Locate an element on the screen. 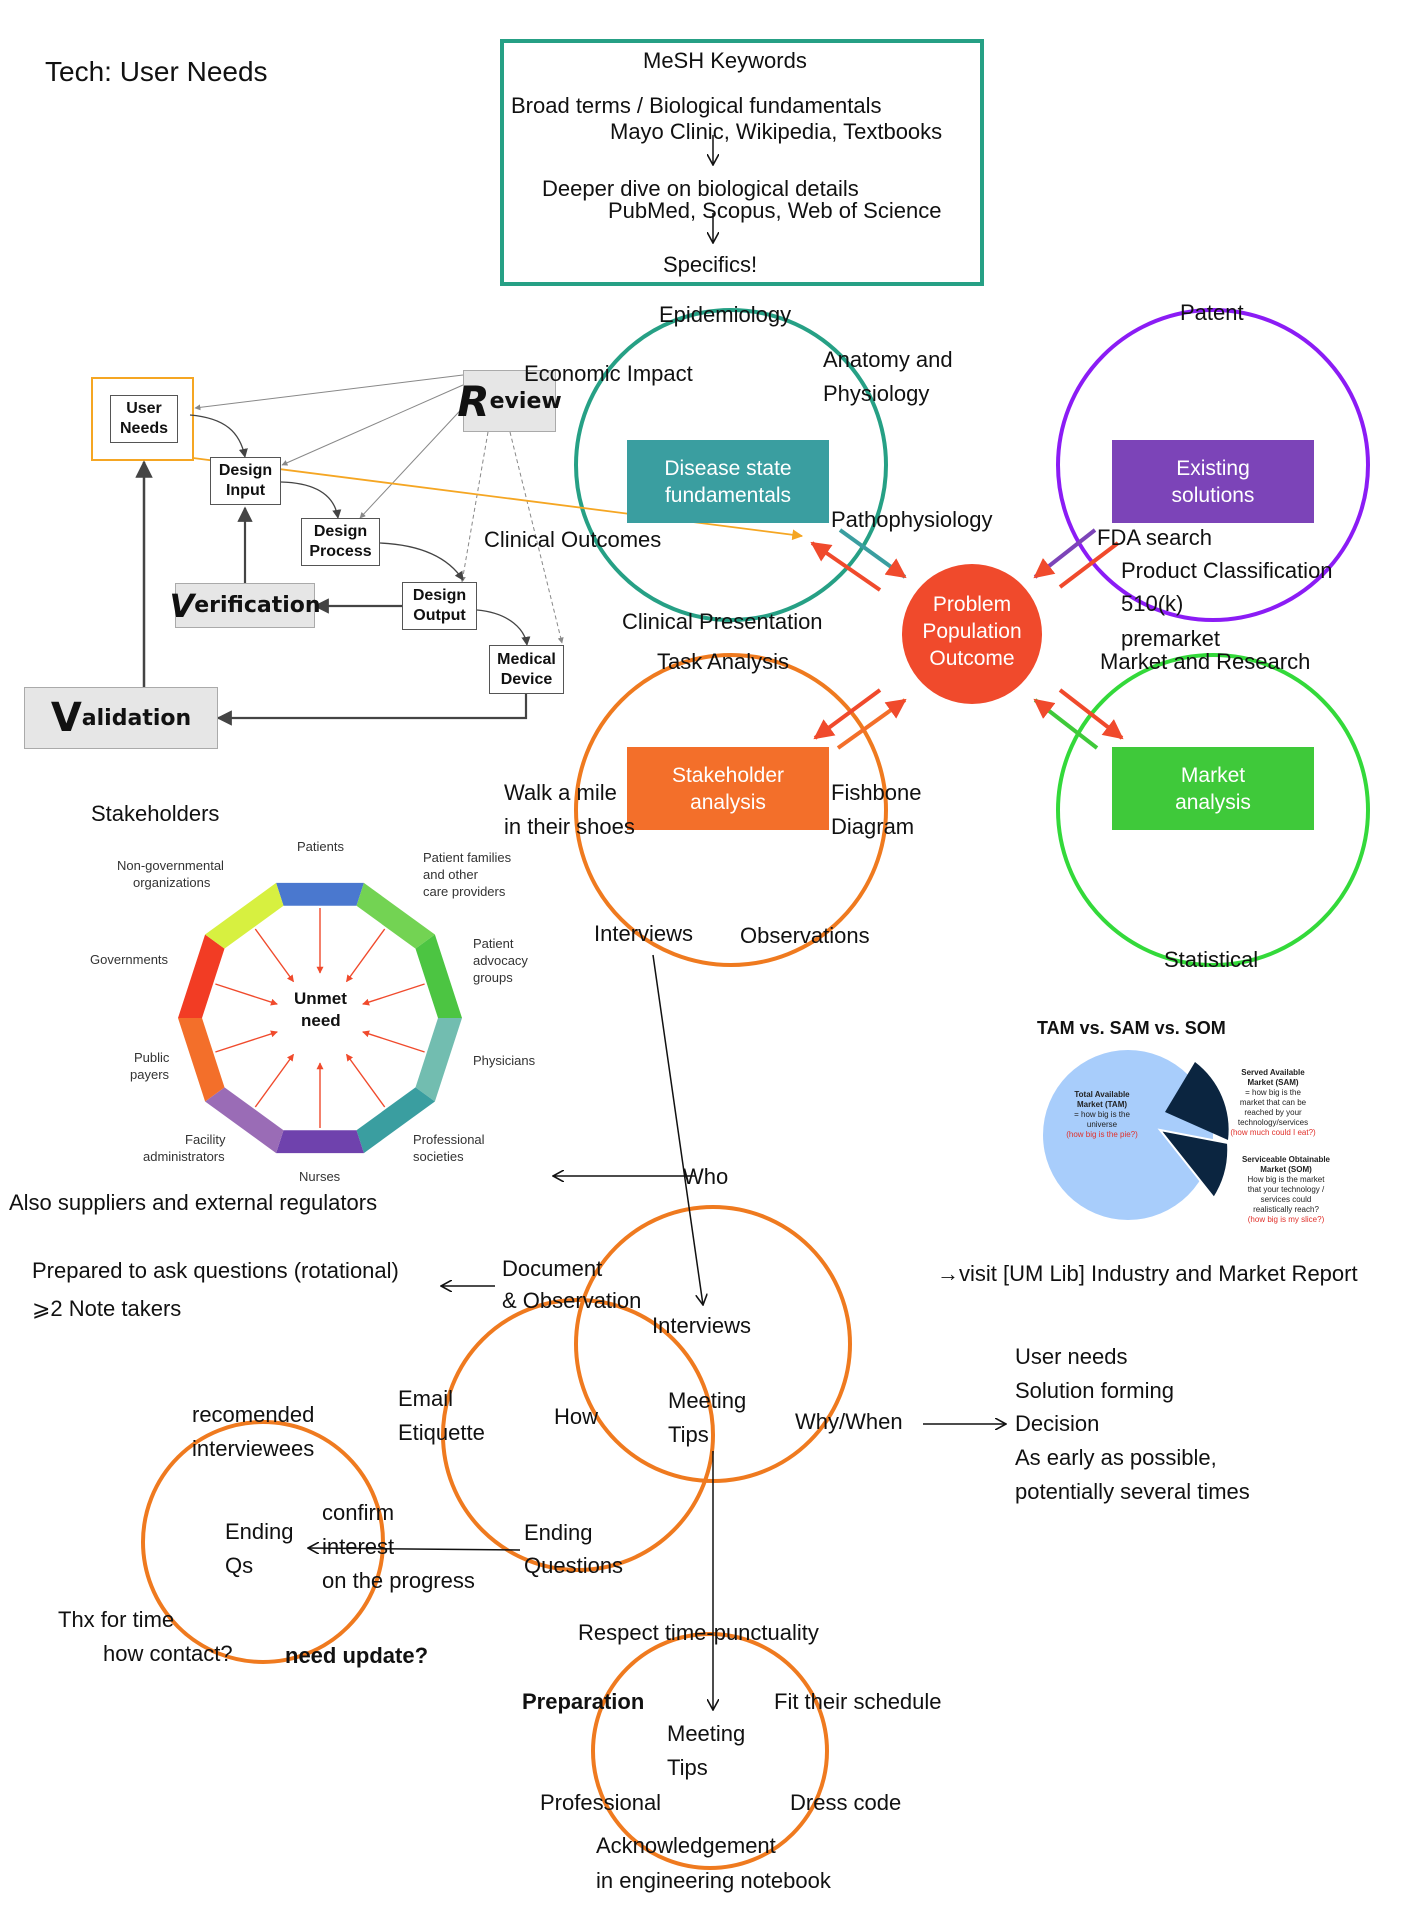 This screenshot has width=1402, height=1916. label-respect-time: Respect time-punctuality is located at coordinates (698, 1632).